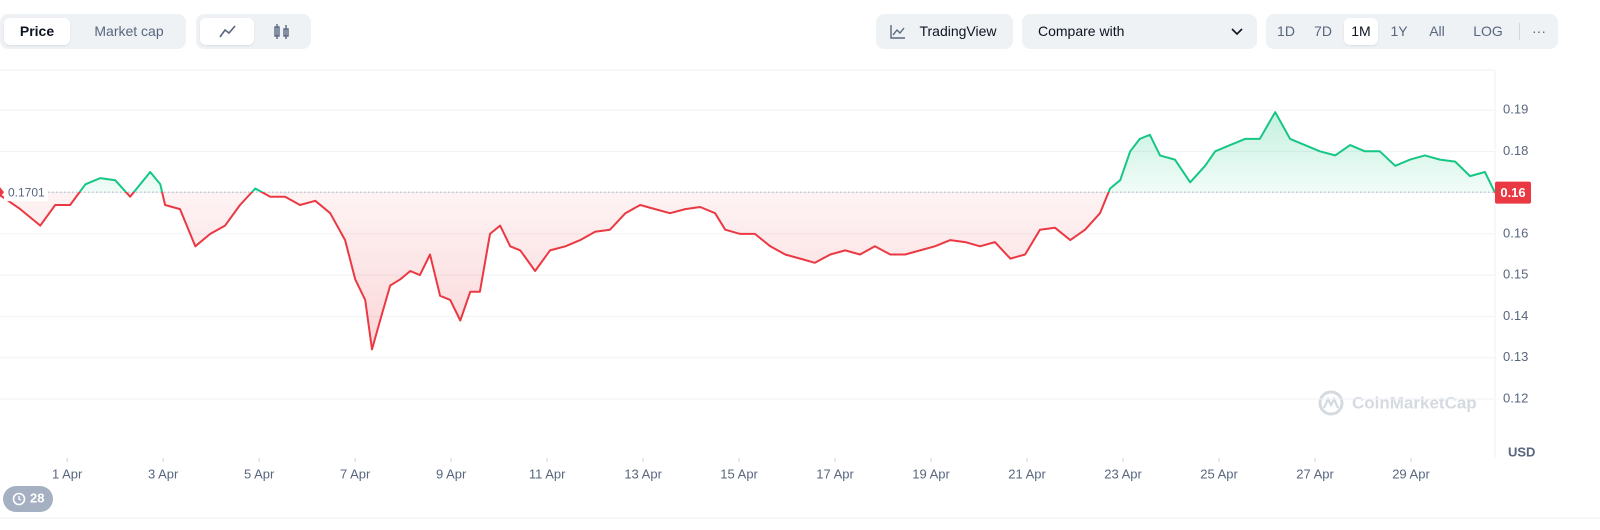 The height and width of the screenshot is (530, 1600). I want to click on watermark: CoinMarketCap, so click(1397, 403).